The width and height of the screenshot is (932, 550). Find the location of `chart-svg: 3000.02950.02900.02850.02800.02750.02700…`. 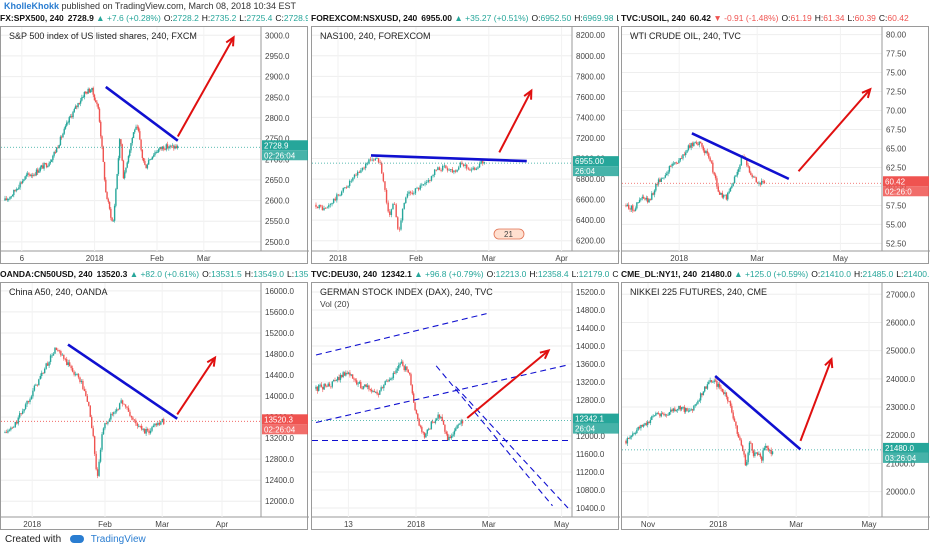

chart-svg: 3000.02950.02900.02850.02800.02750.02700… is located at coordinates (155, 146).